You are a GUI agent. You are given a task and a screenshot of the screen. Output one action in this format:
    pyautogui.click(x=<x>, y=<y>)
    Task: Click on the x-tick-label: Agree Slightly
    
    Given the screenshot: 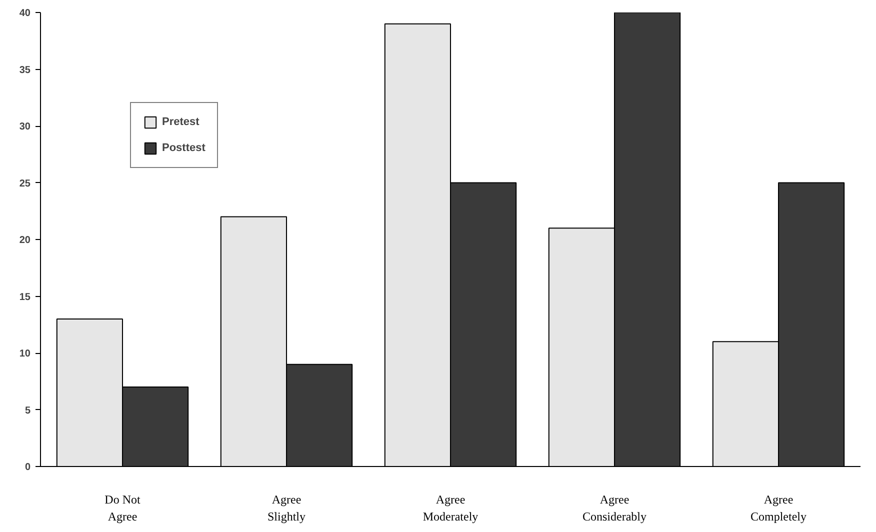 What is the action you would take?
    pyautogui.click(x=286, y=508)
    